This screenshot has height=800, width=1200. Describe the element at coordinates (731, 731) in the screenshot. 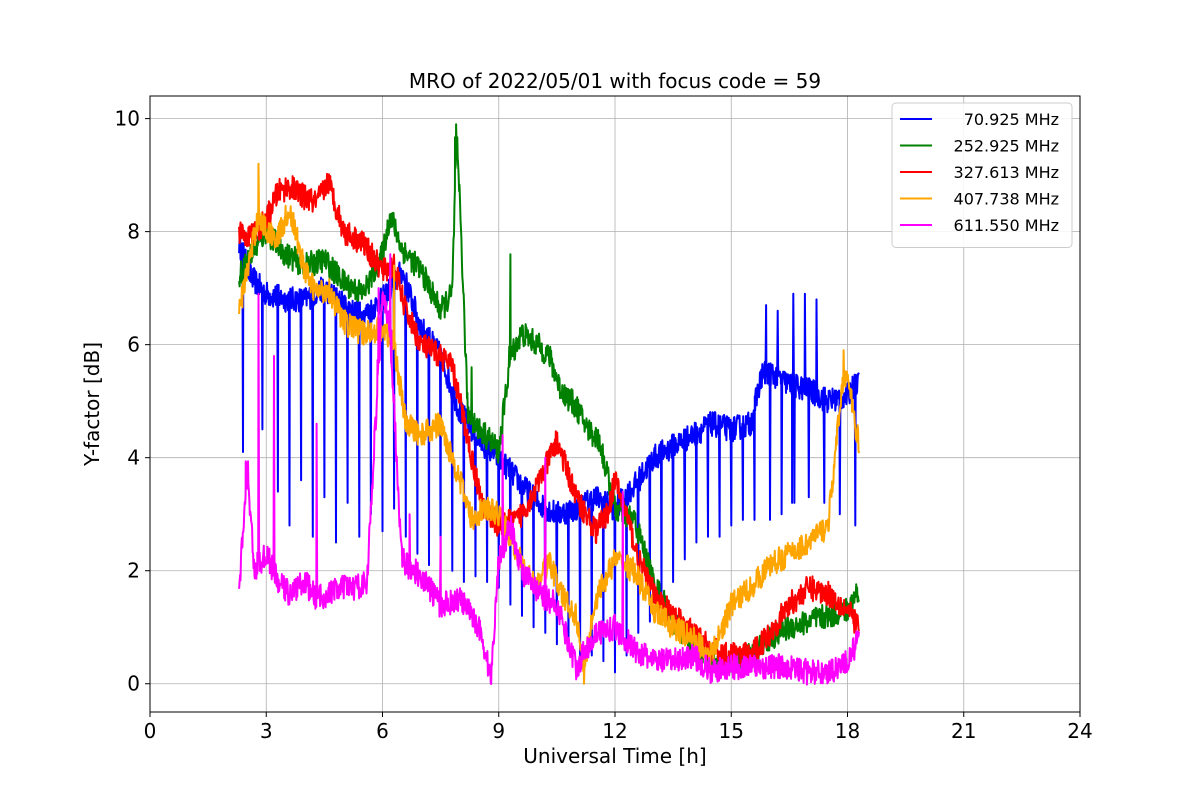

I see `x-tick-label: 15` at that location.